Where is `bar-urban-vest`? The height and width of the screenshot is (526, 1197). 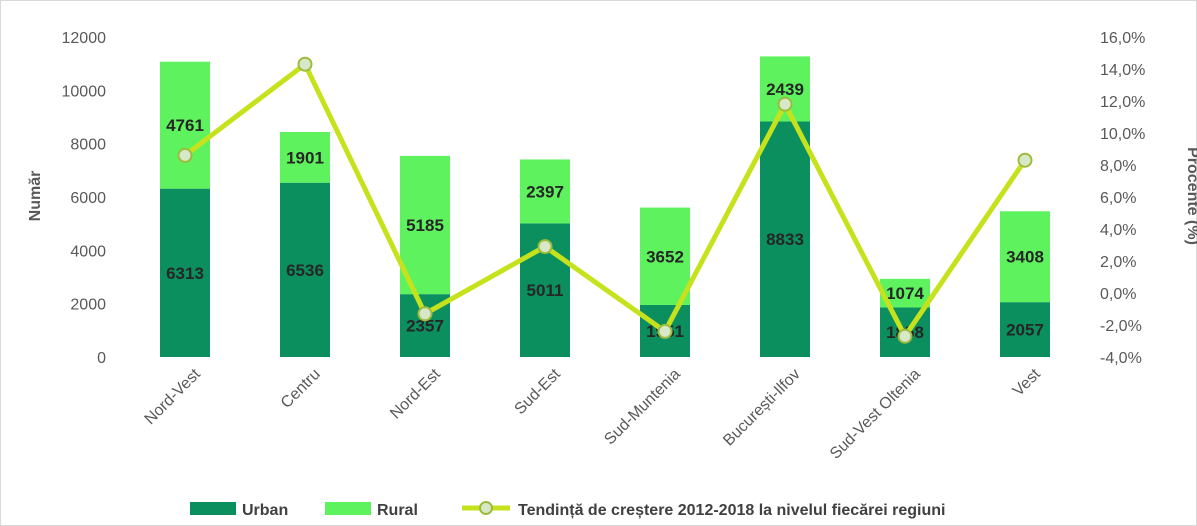
bar-urban-vest is located at coordinates (1025, 329).